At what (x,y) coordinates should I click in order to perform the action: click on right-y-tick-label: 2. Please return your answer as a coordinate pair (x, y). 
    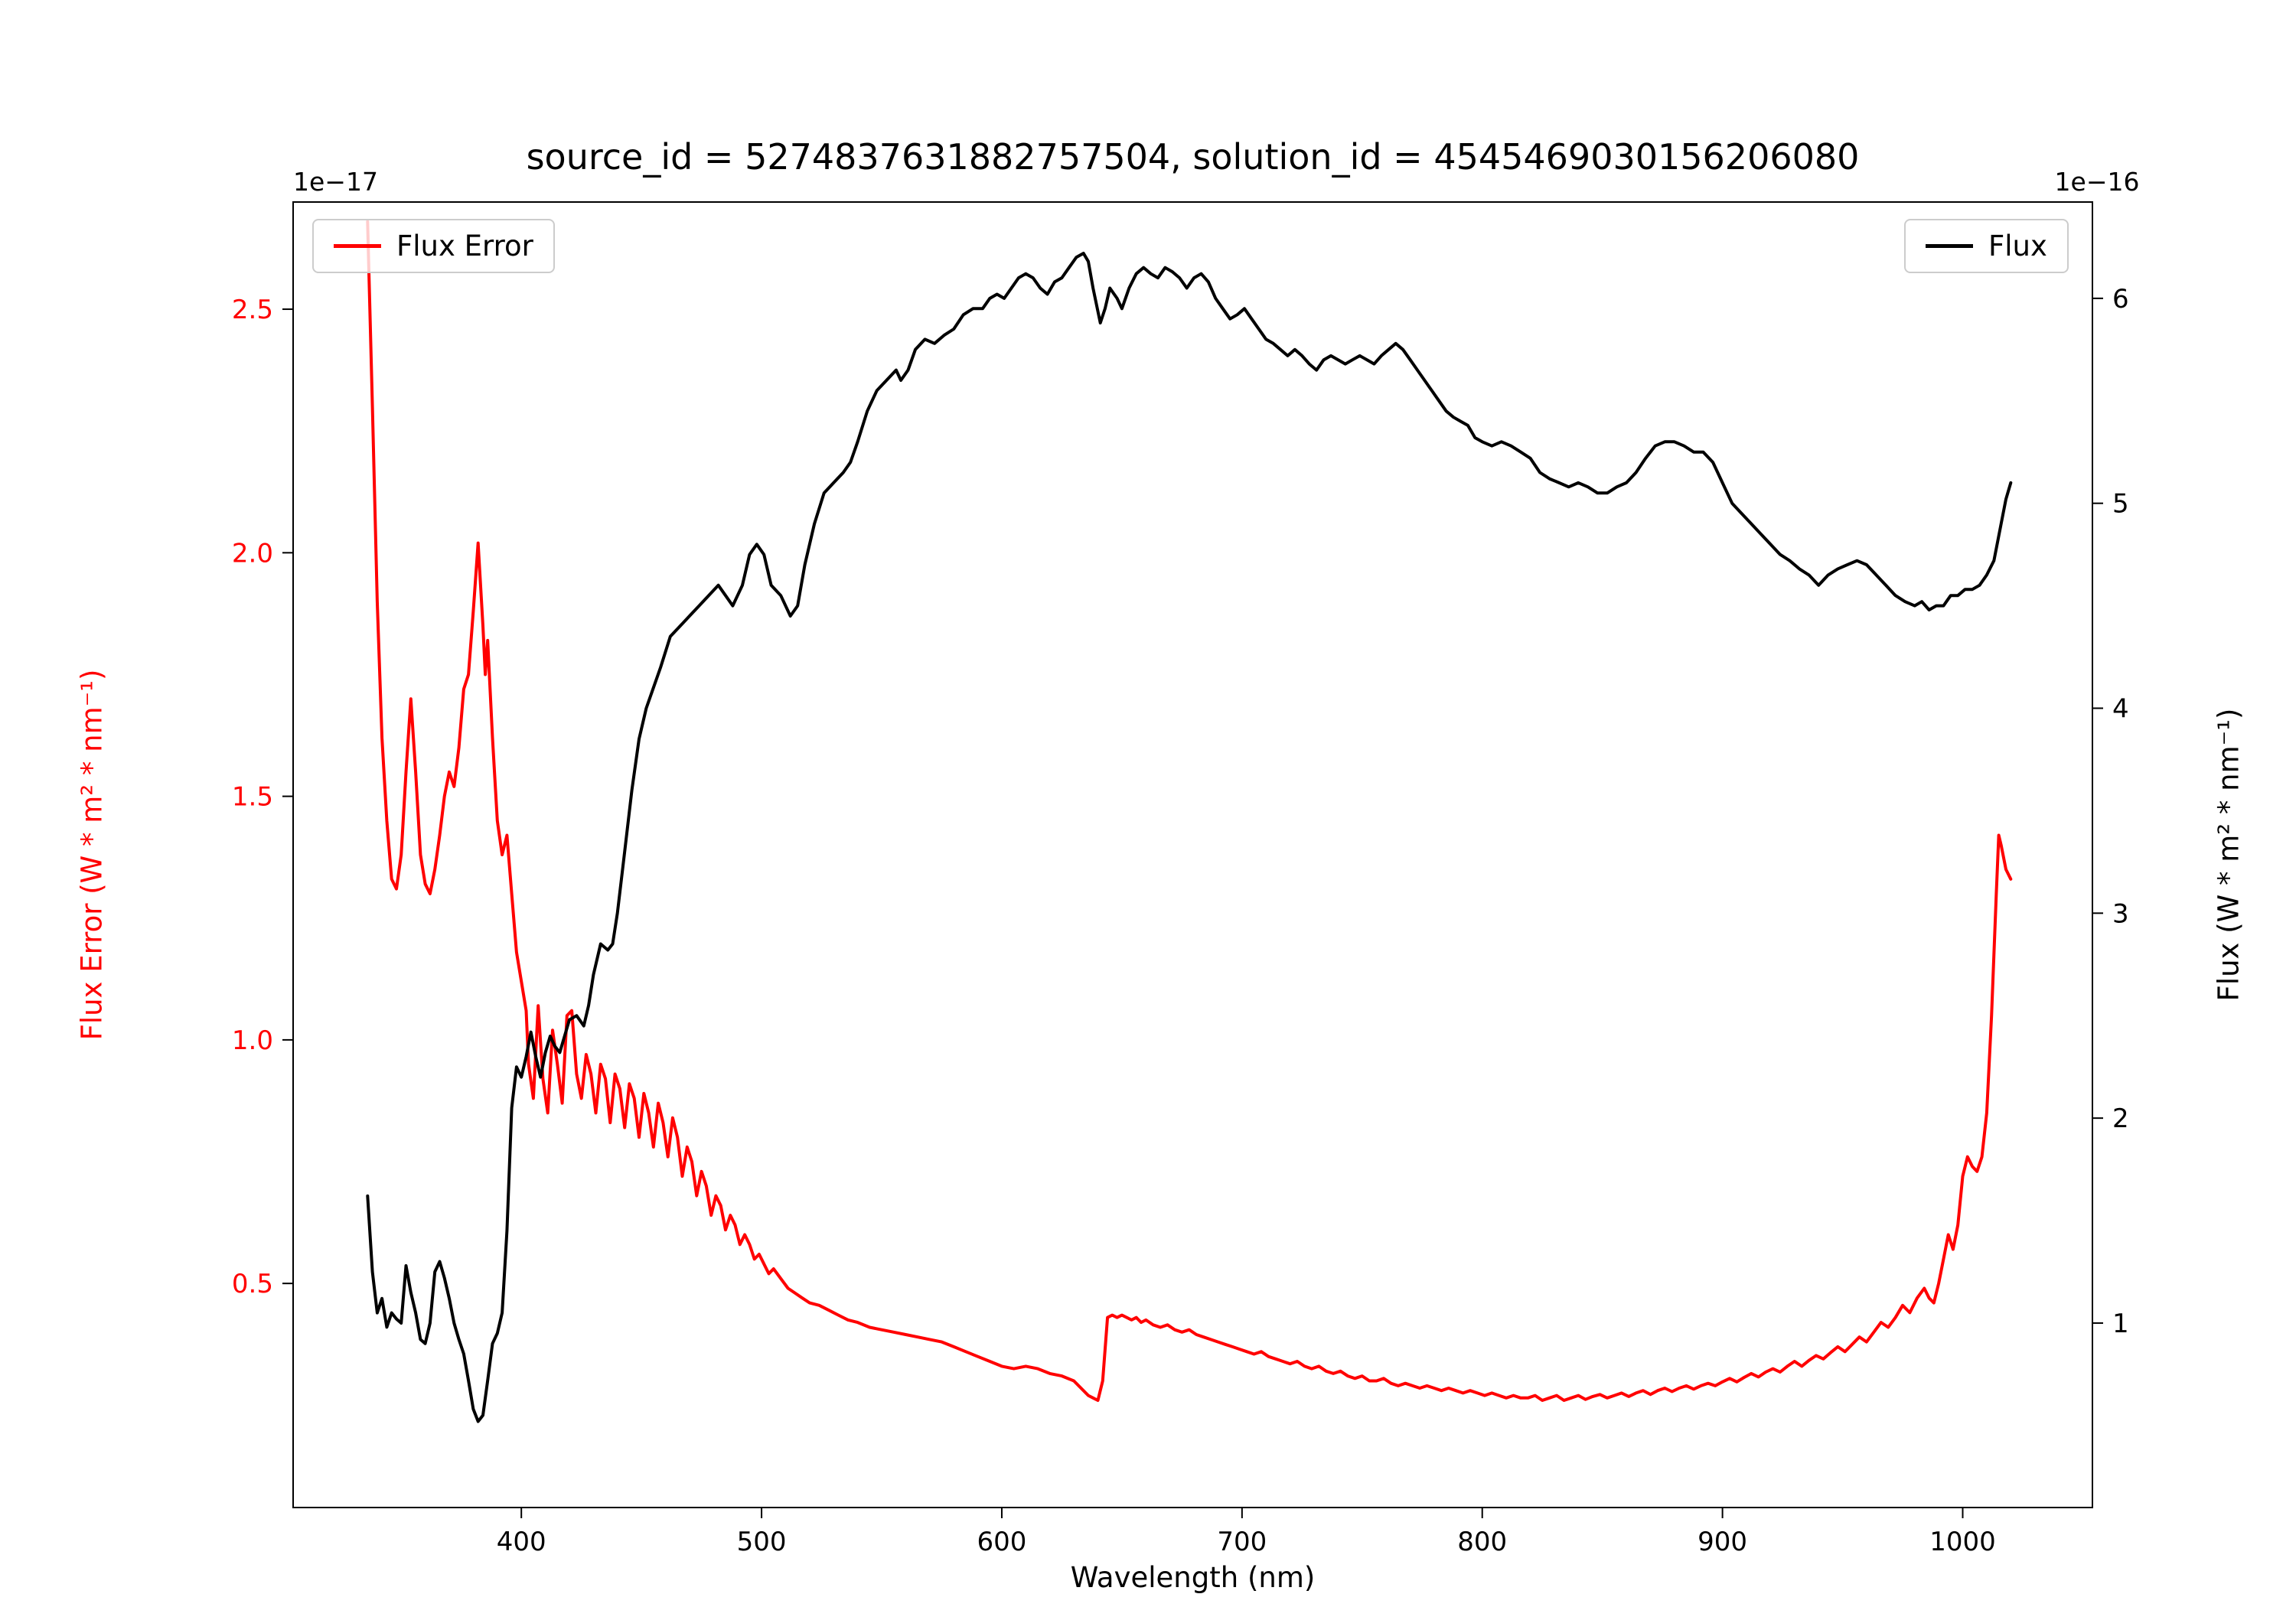
    Looking at the image, I should click on (2120, 1118).